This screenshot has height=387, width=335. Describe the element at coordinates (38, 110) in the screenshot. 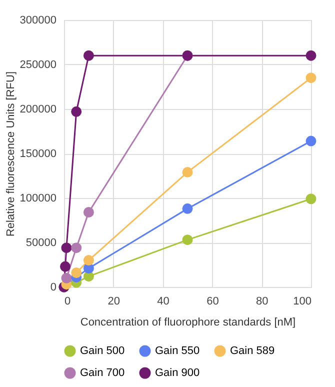

I see `y-tick-label: 200000` at that location.